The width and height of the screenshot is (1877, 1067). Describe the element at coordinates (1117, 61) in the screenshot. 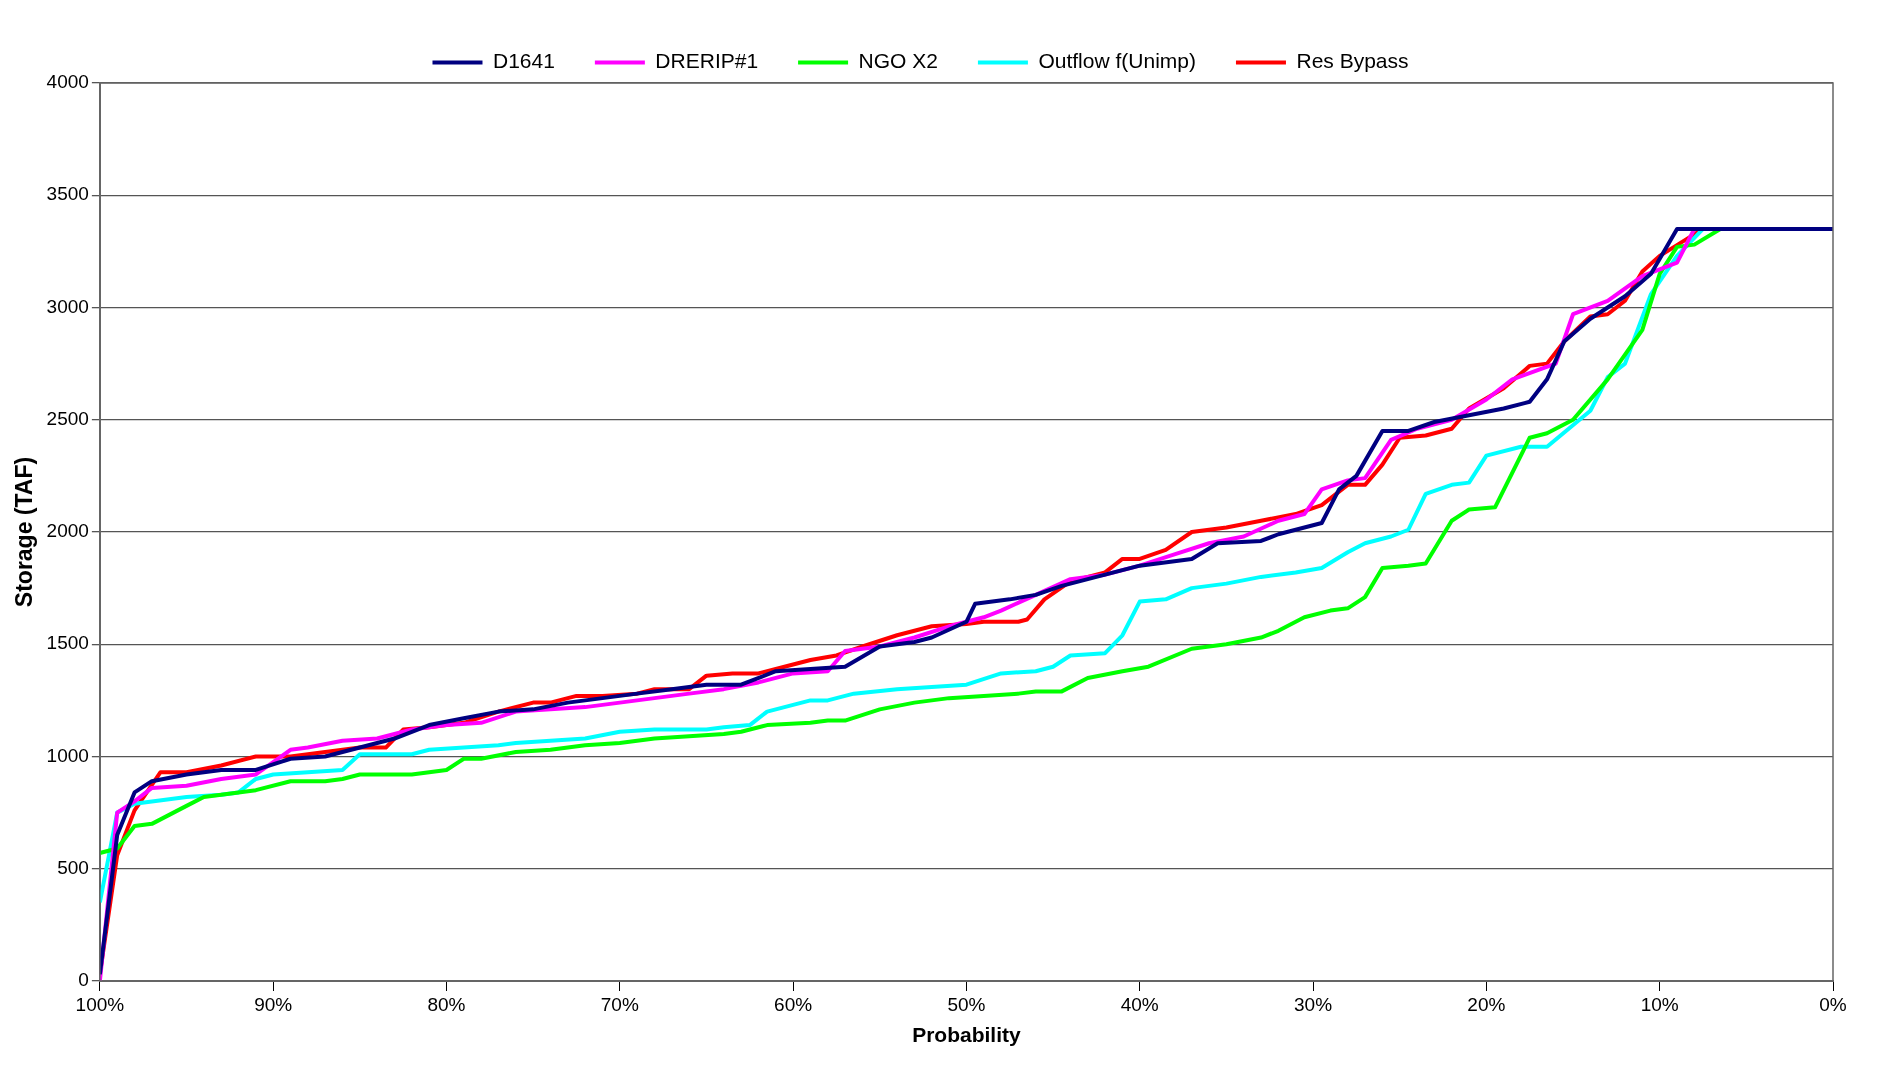

I see `legend-label: Outflow f(Unimp)` at that location.